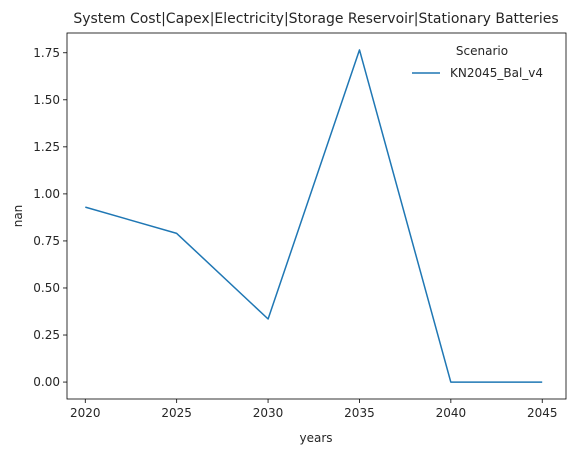  What do you see at coordinates (46, 288) in the screenshot?
I see `y-tick-label: 0.50` at bounding box center [46, 288].